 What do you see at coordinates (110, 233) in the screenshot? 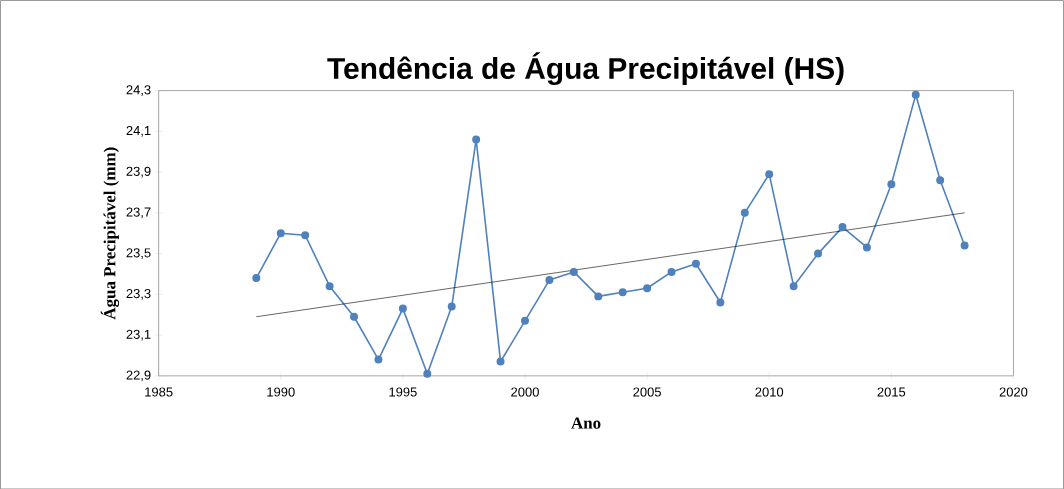
I see `y-axis-title: Água Precipitável (mm)` at bounding box center [110, 233].